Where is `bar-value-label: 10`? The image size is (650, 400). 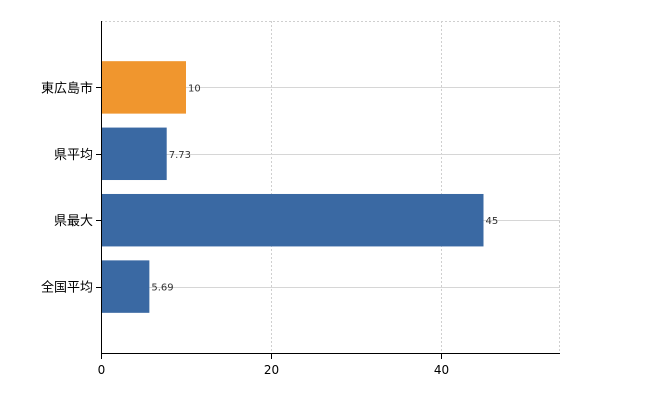
bar-value-label: 10 is located at coordinates (194, 88).